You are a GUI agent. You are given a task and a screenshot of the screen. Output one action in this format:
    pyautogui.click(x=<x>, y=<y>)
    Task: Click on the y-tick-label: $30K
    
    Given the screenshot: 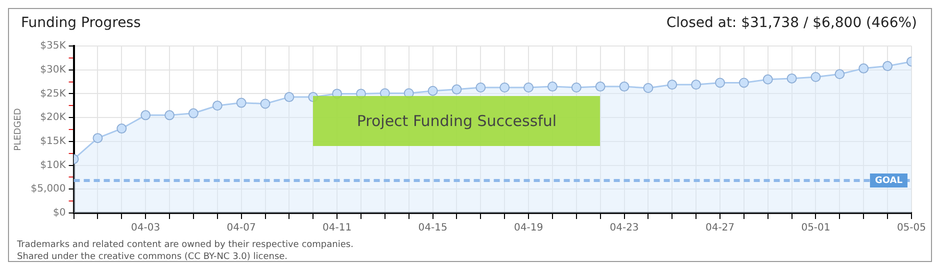 What is the action you would take?
    pyautogui.click(x=53, y=70)
    